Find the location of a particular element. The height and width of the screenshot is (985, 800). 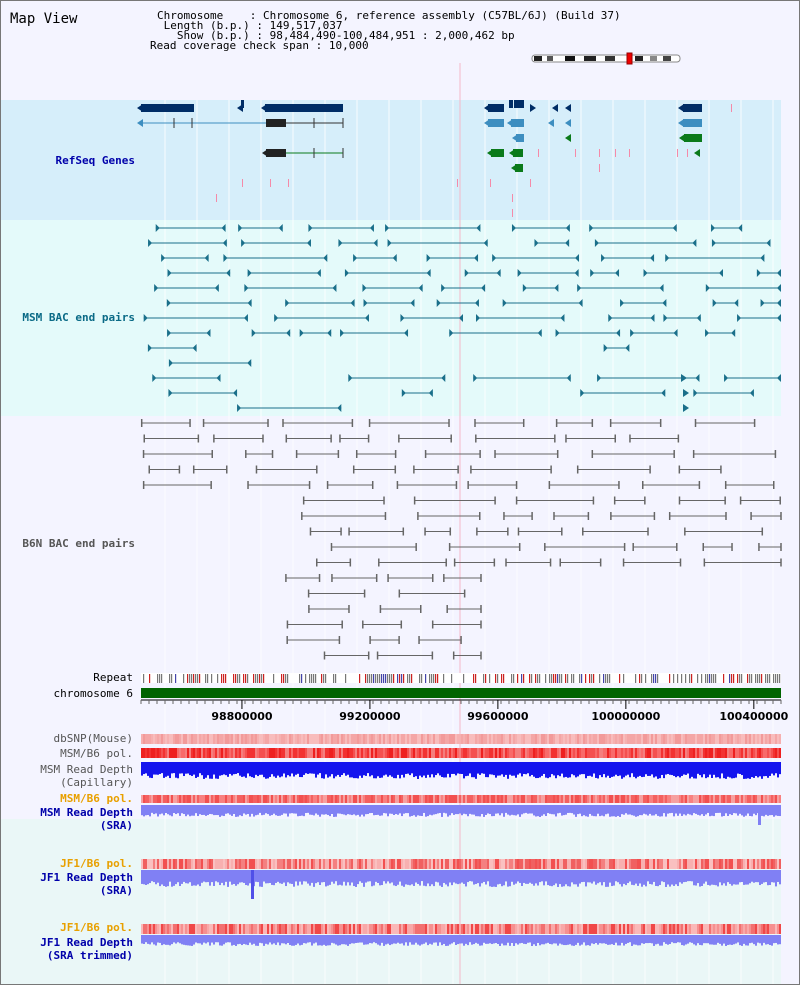

msm-bac-label: MSM BAC end pairs is located at coordinates (78, 317).